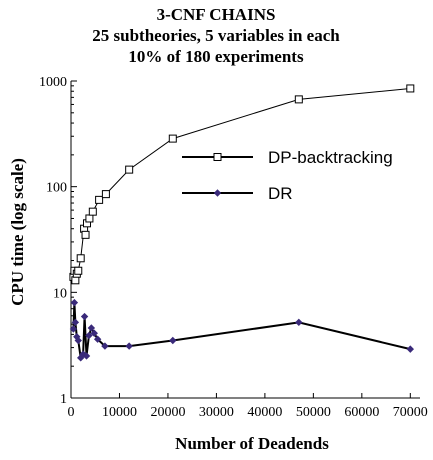  I want to click on y-tick-label: 10, so click(60, 293).